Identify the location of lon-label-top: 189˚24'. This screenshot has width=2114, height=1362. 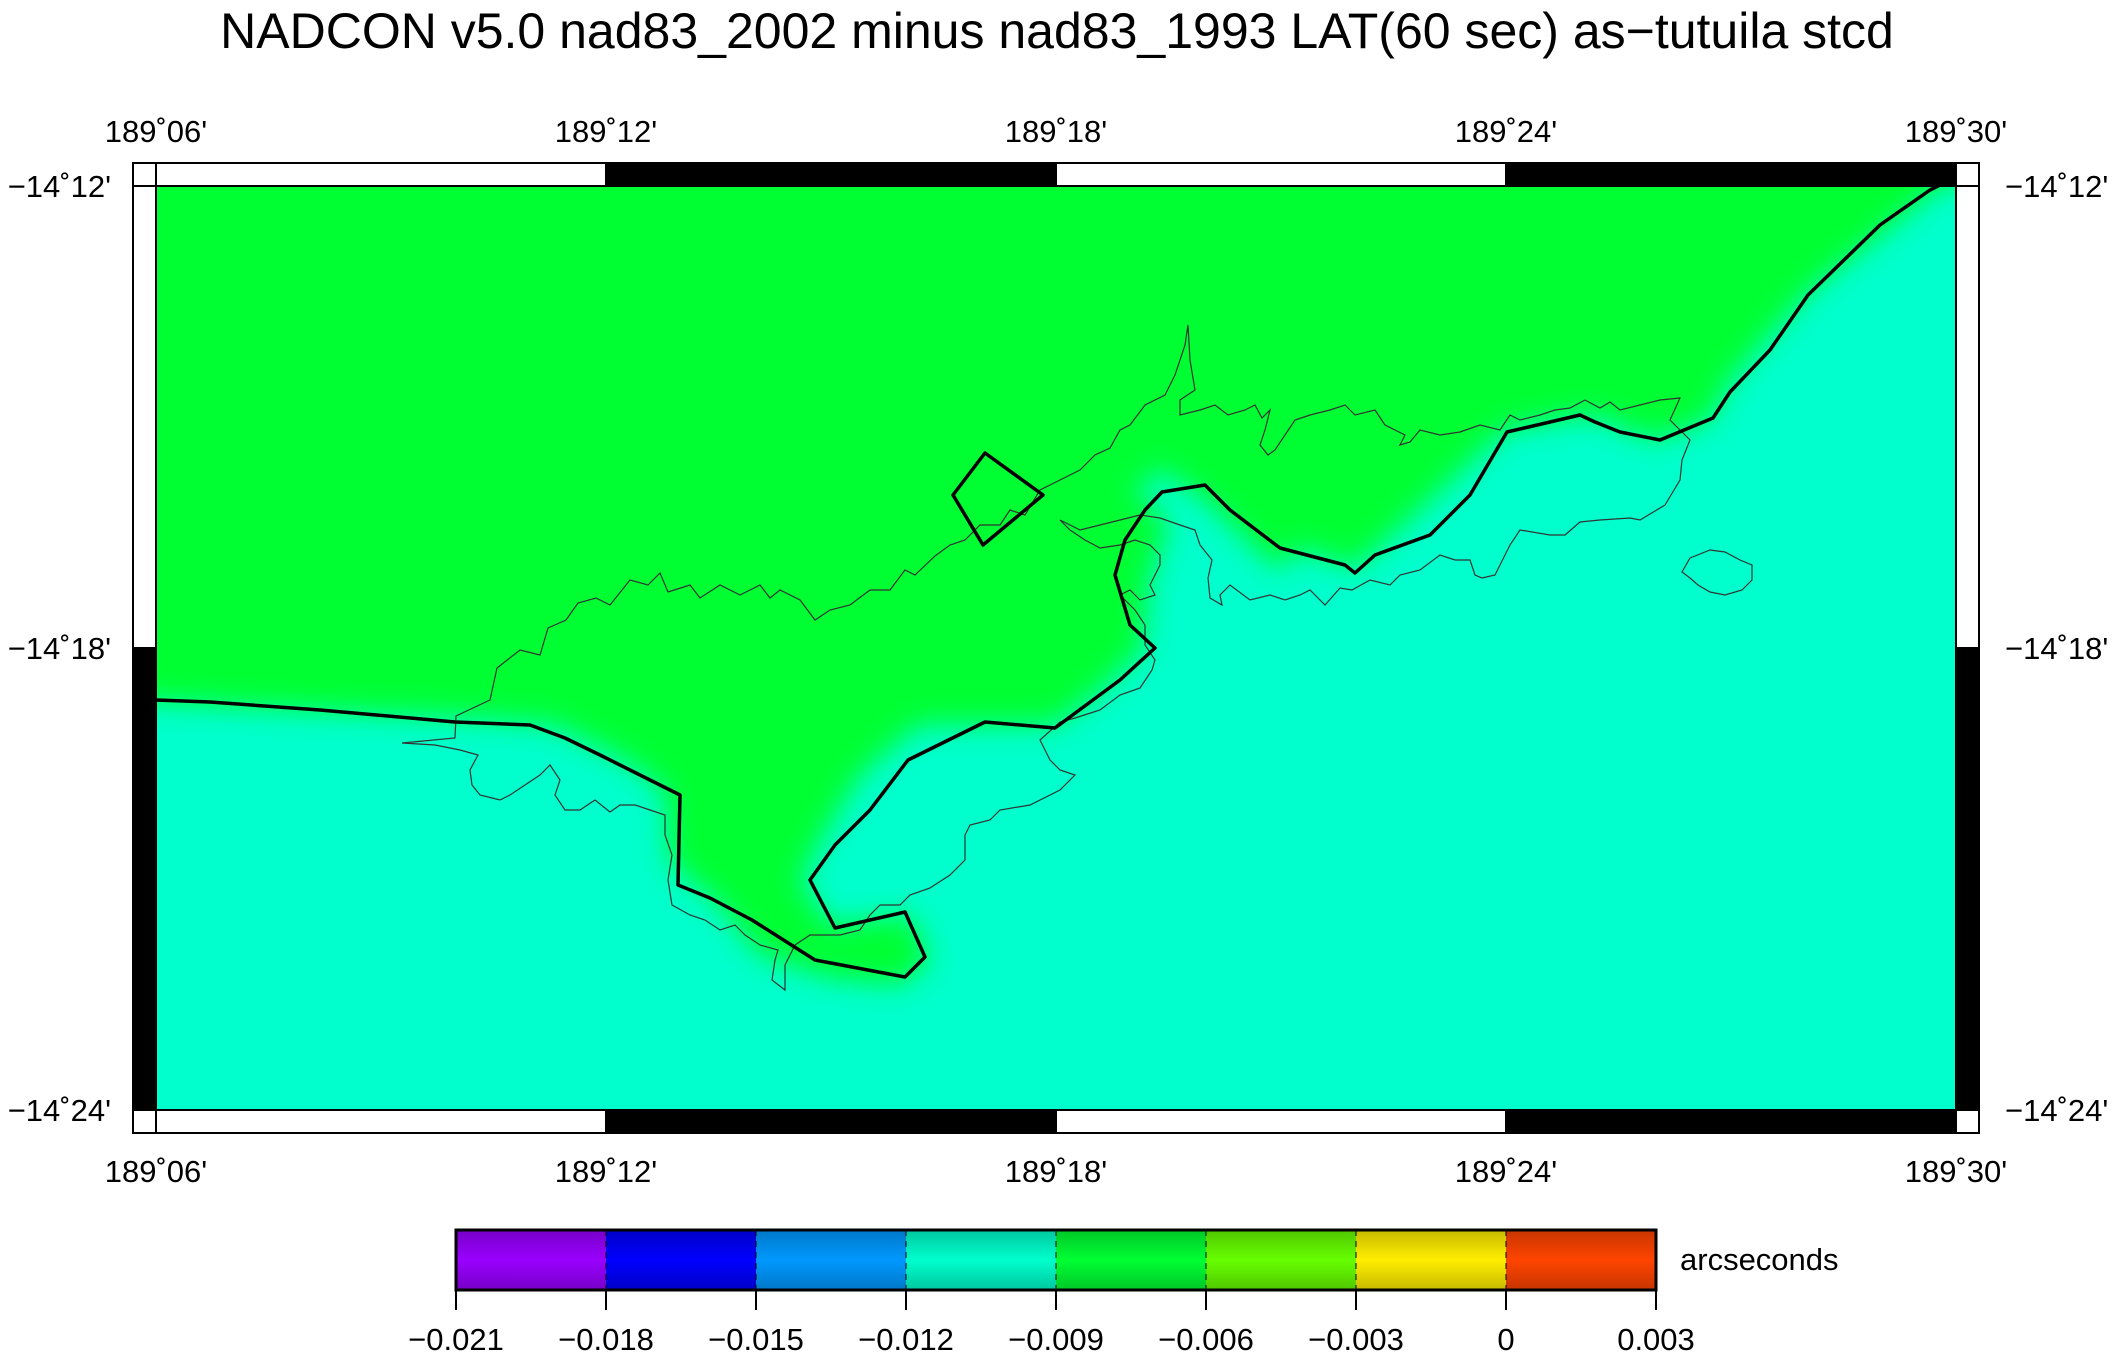
(1506, 131).